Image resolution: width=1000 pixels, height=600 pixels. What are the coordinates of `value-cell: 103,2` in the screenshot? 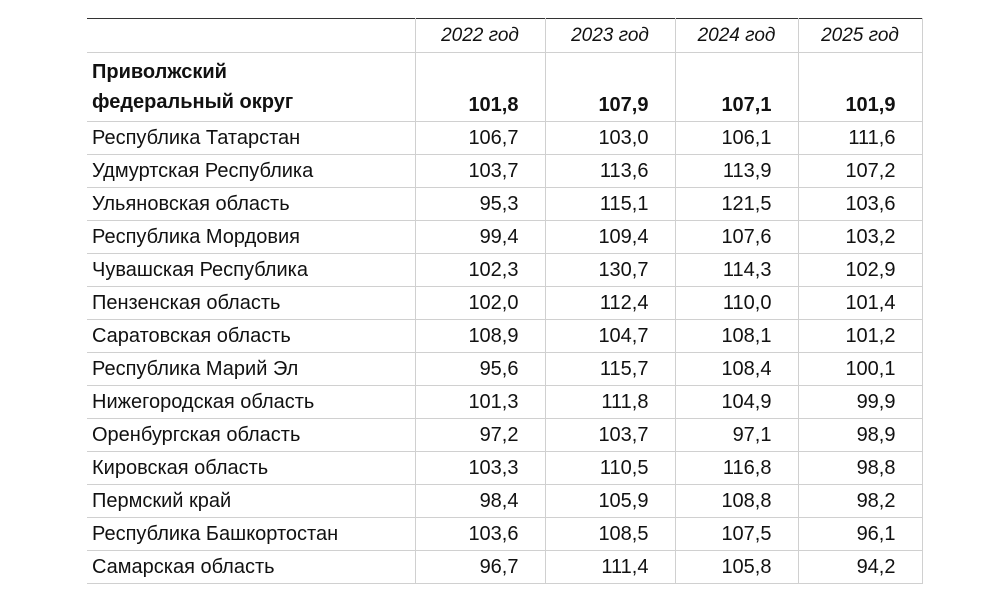 It's located at (860, 237).